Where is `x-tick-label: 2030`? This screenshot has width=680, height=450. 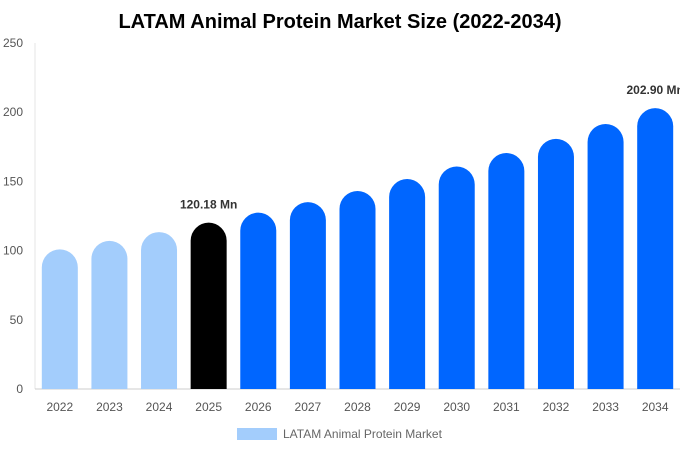 x-tick-label: 2030 is located at coordinates (456, 407).